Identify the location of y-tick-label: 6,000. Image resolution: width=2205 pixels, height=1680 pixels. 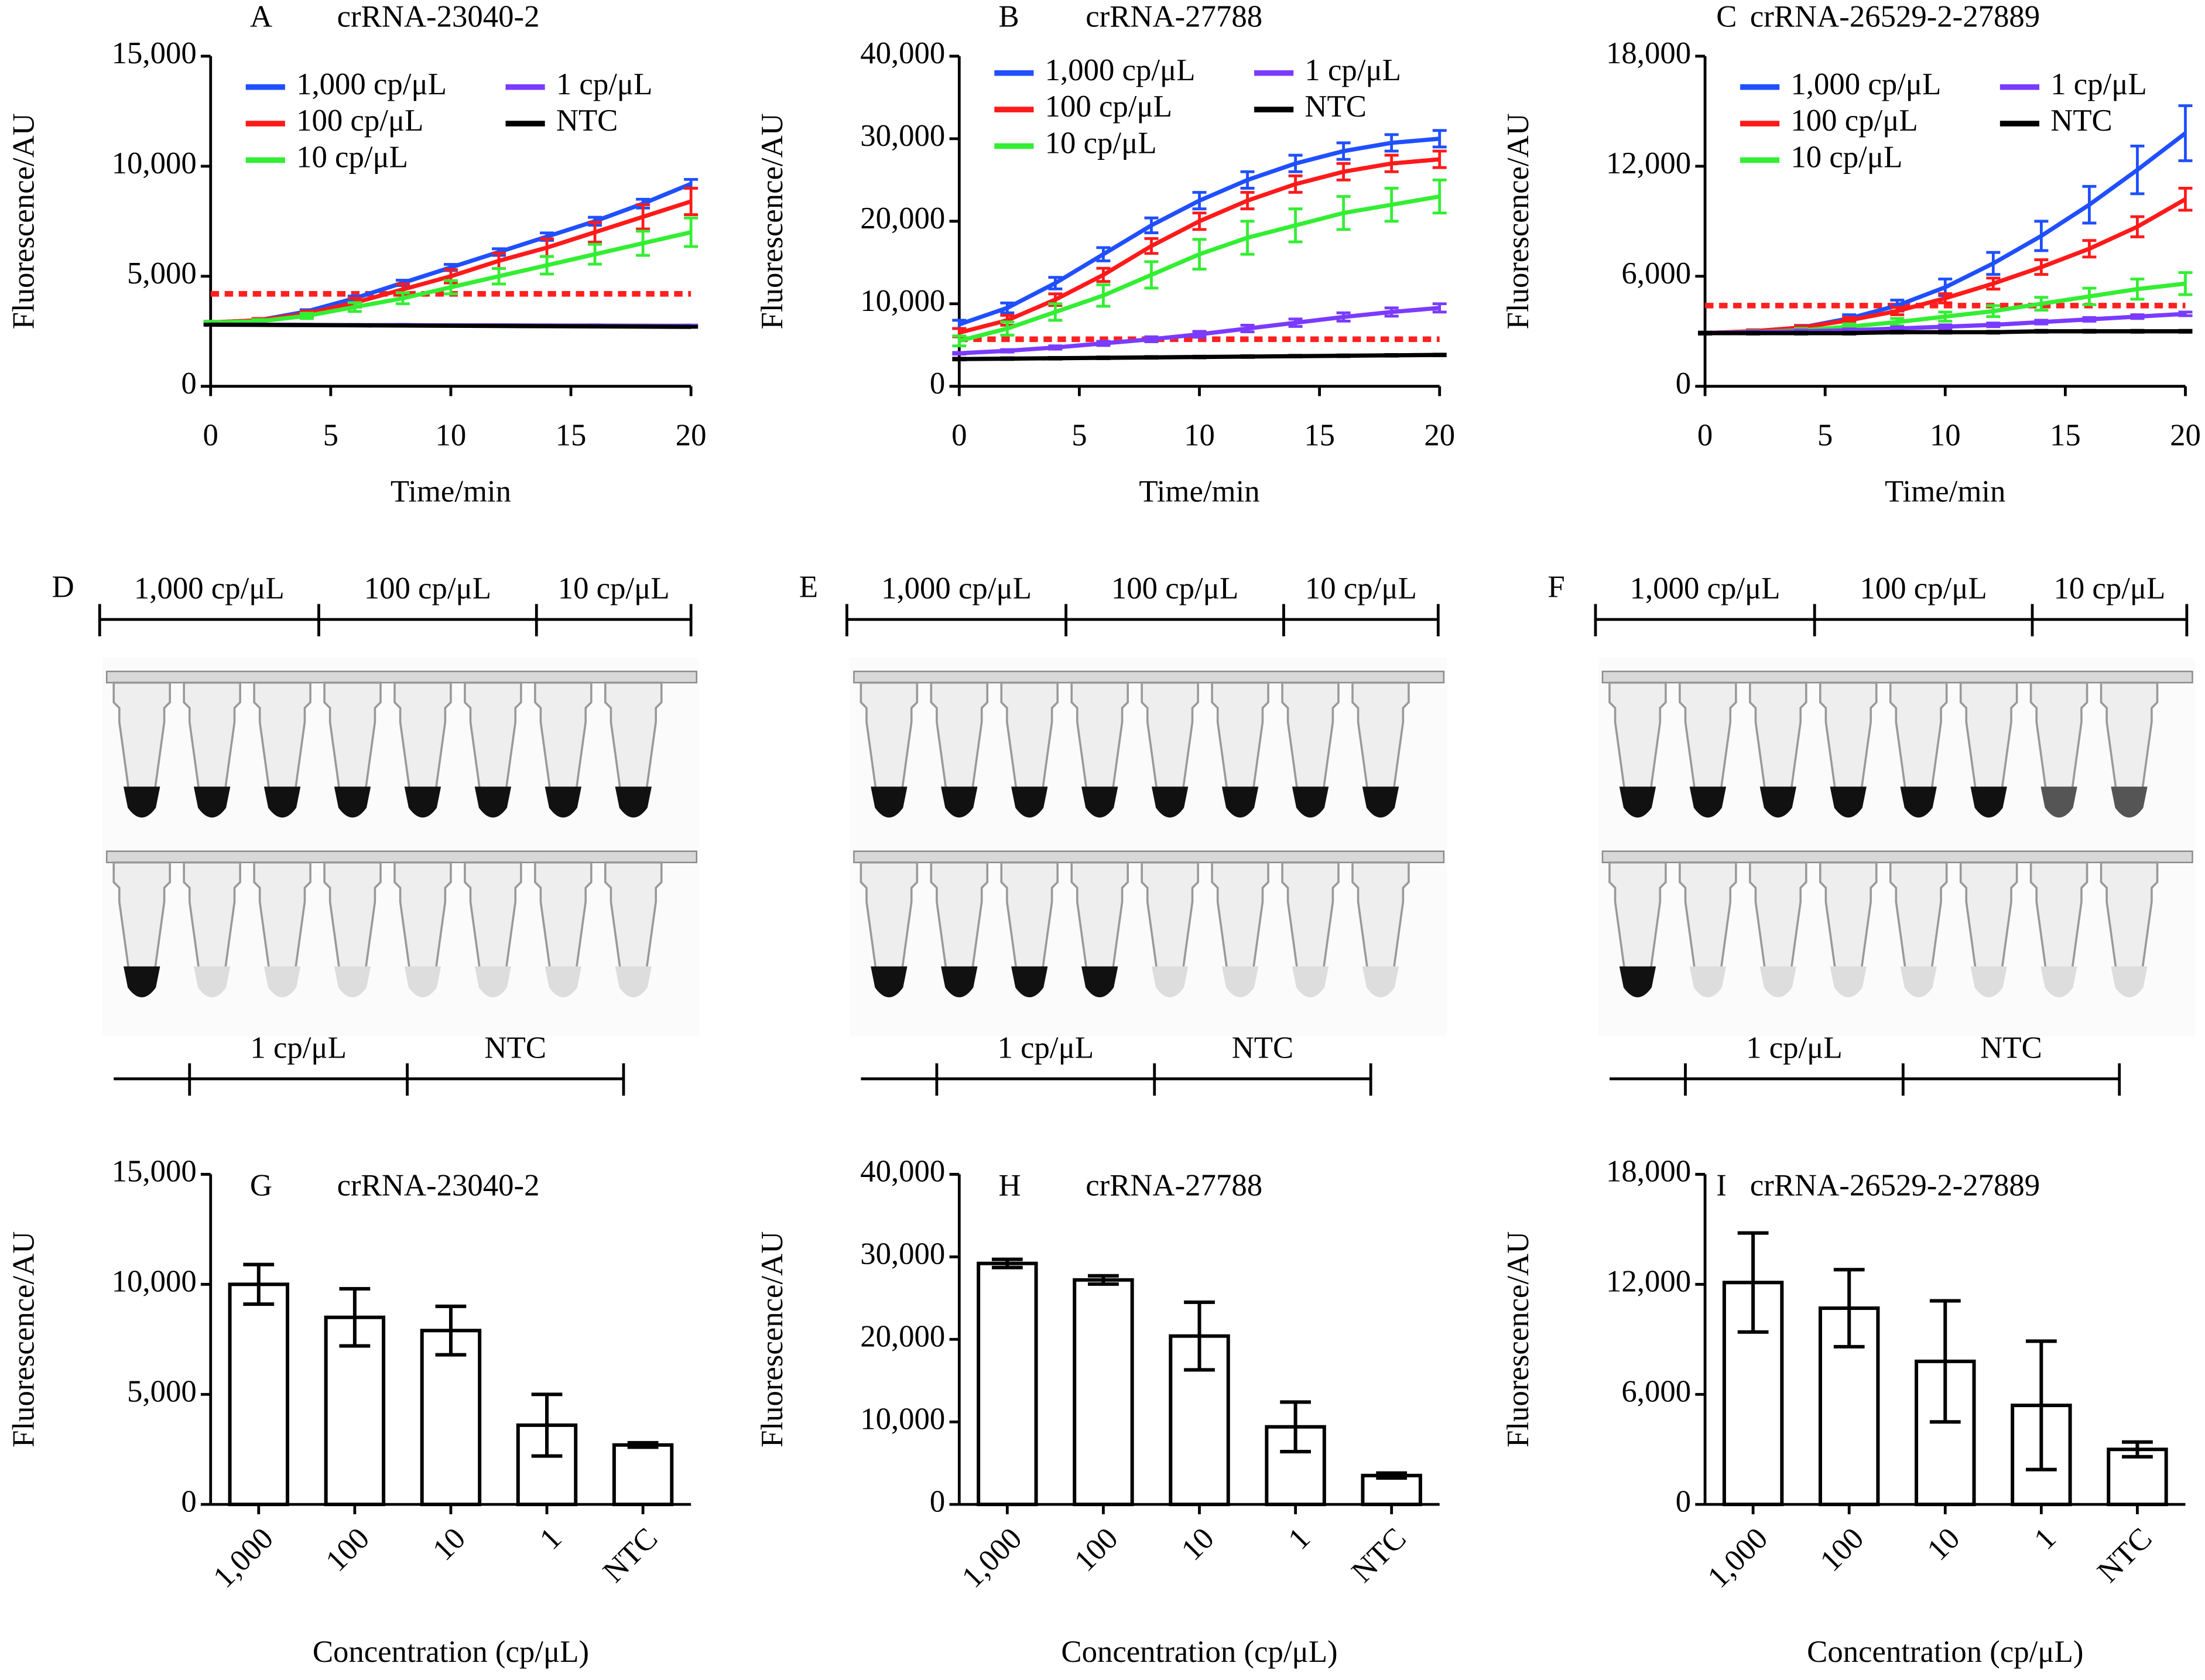
(1656, 273).